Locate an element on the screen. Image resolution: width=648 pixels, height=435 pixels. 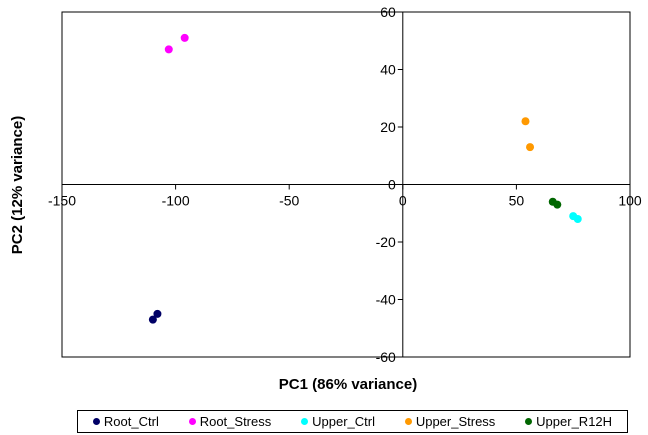
legend-label: Upper_R12H is located at coordinates (574, 421).